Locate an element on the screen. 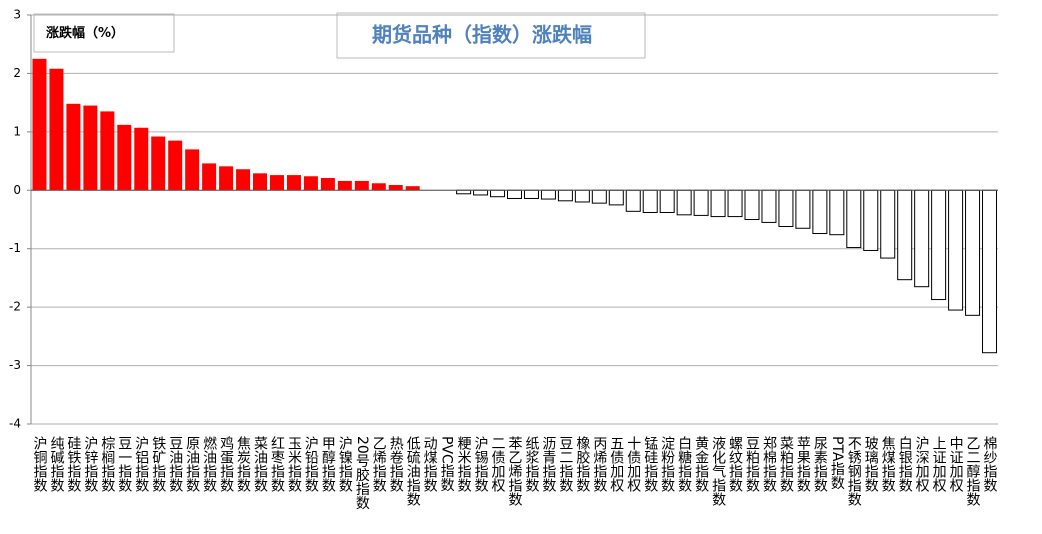 Image resolution: width=1042 pixels, height=534 pixels. x-tick-label: 沪铜指数 is located at coordinates (39, 464).